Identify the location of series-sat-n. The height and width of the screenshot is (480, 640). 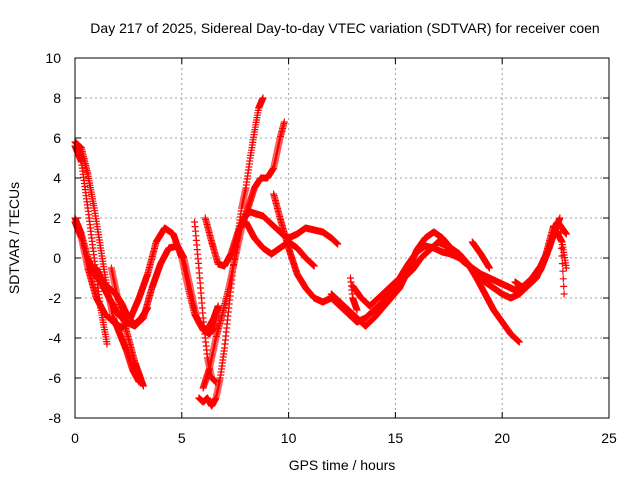
(459, 264).